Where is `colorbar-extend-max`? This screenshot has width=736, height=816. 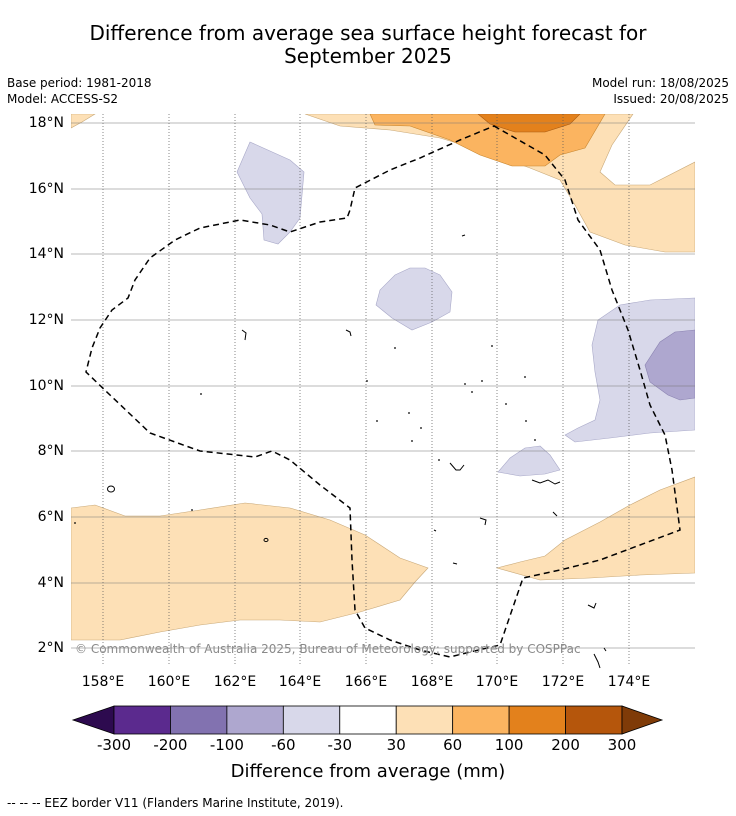 colorbar-extend-max is located at coordinates (642, 720).